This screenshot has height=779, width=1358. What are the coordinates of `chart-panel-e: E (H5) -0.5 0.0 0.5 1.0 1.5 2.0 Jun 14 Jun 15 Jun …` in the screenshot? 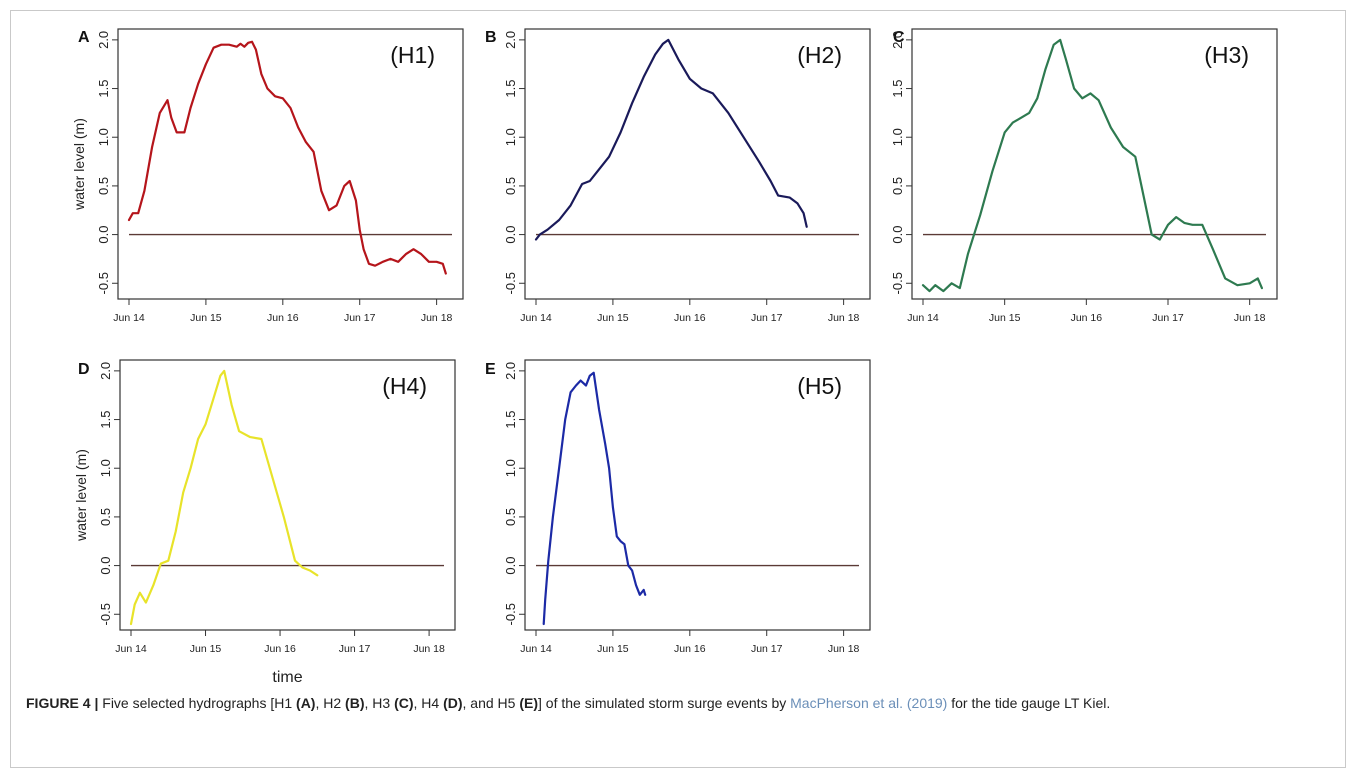 It's located at (678, 507).